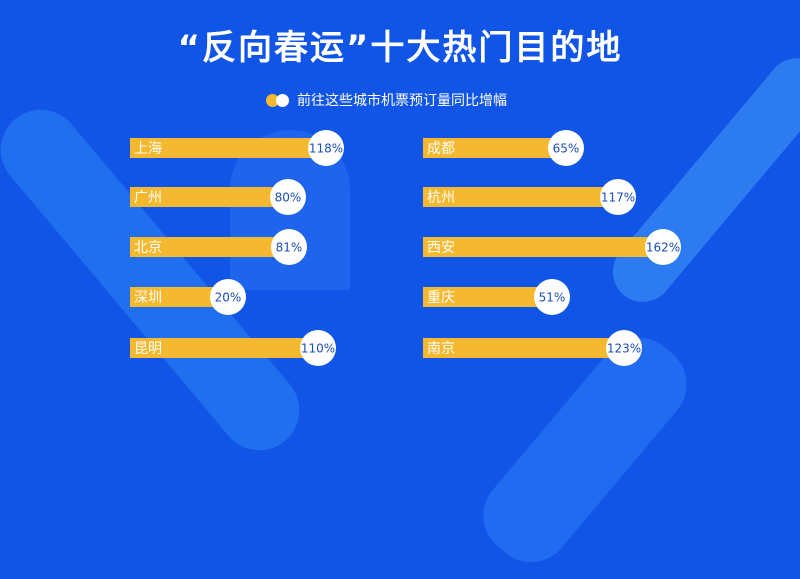 The width and height of the screenshot is (800, 579). I want to click on data-label: 118%, so click(326, 149).